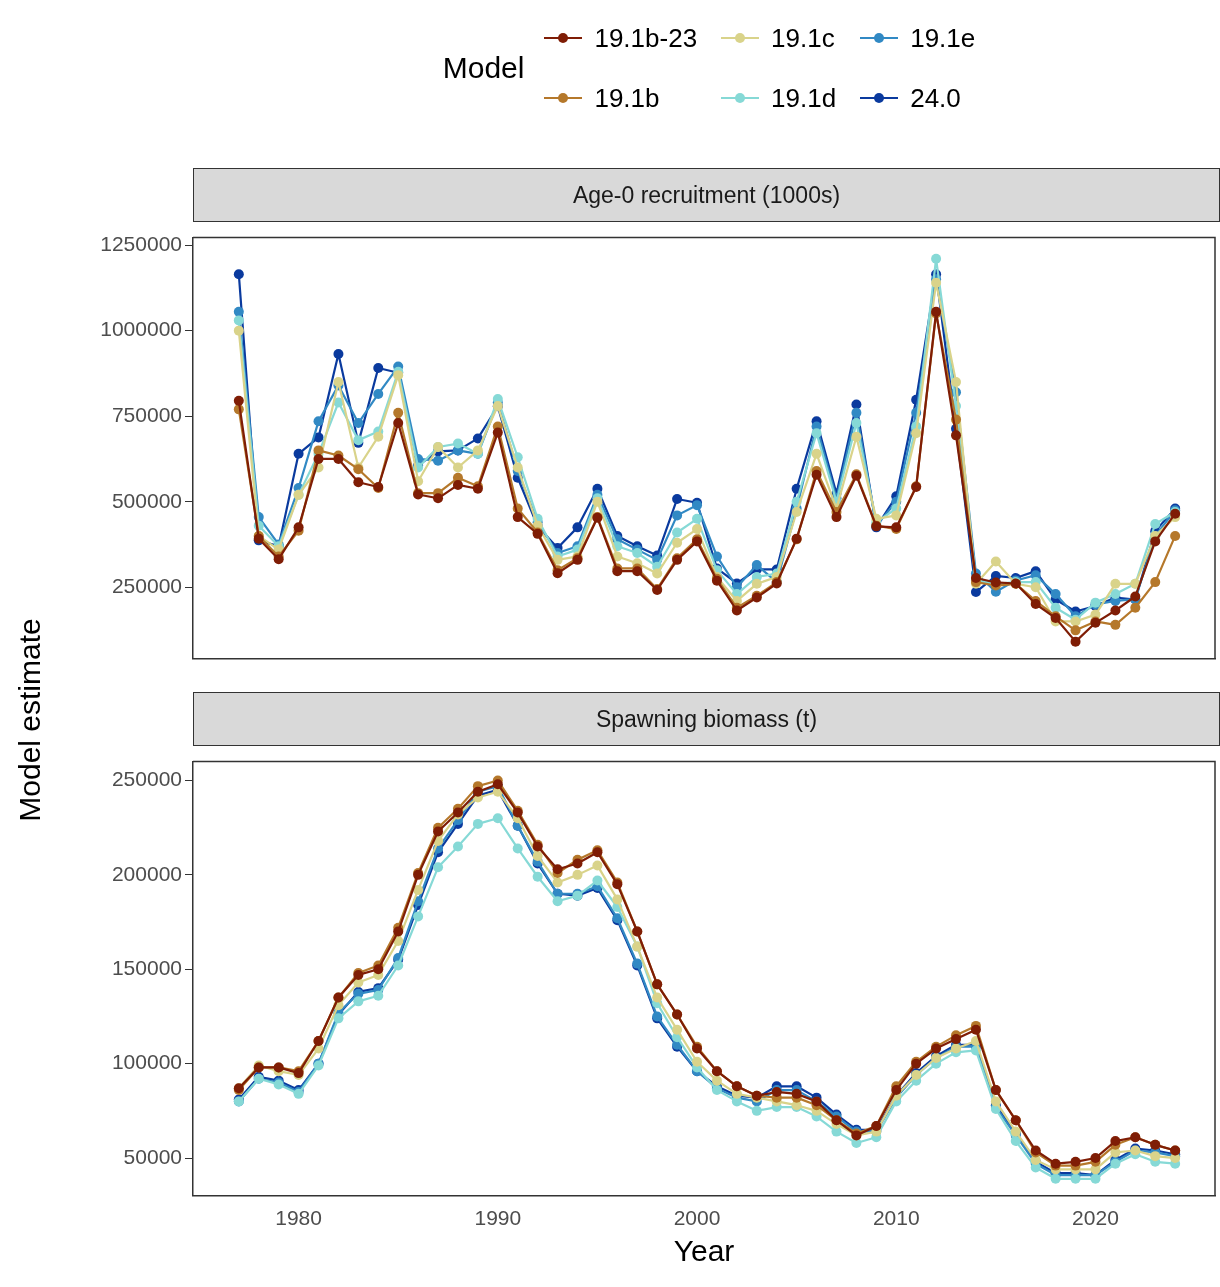  What do you see at coordinates (804, 98) in the screenshot?
I see `legend-label: 19.1d` at bounding box center [804, 98].